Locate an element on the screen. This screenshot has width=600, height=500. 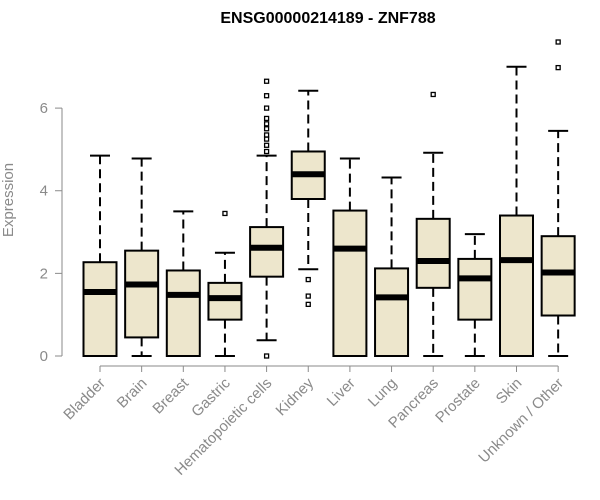
y-axis-label: Expression is located at coordinates (8, 200).